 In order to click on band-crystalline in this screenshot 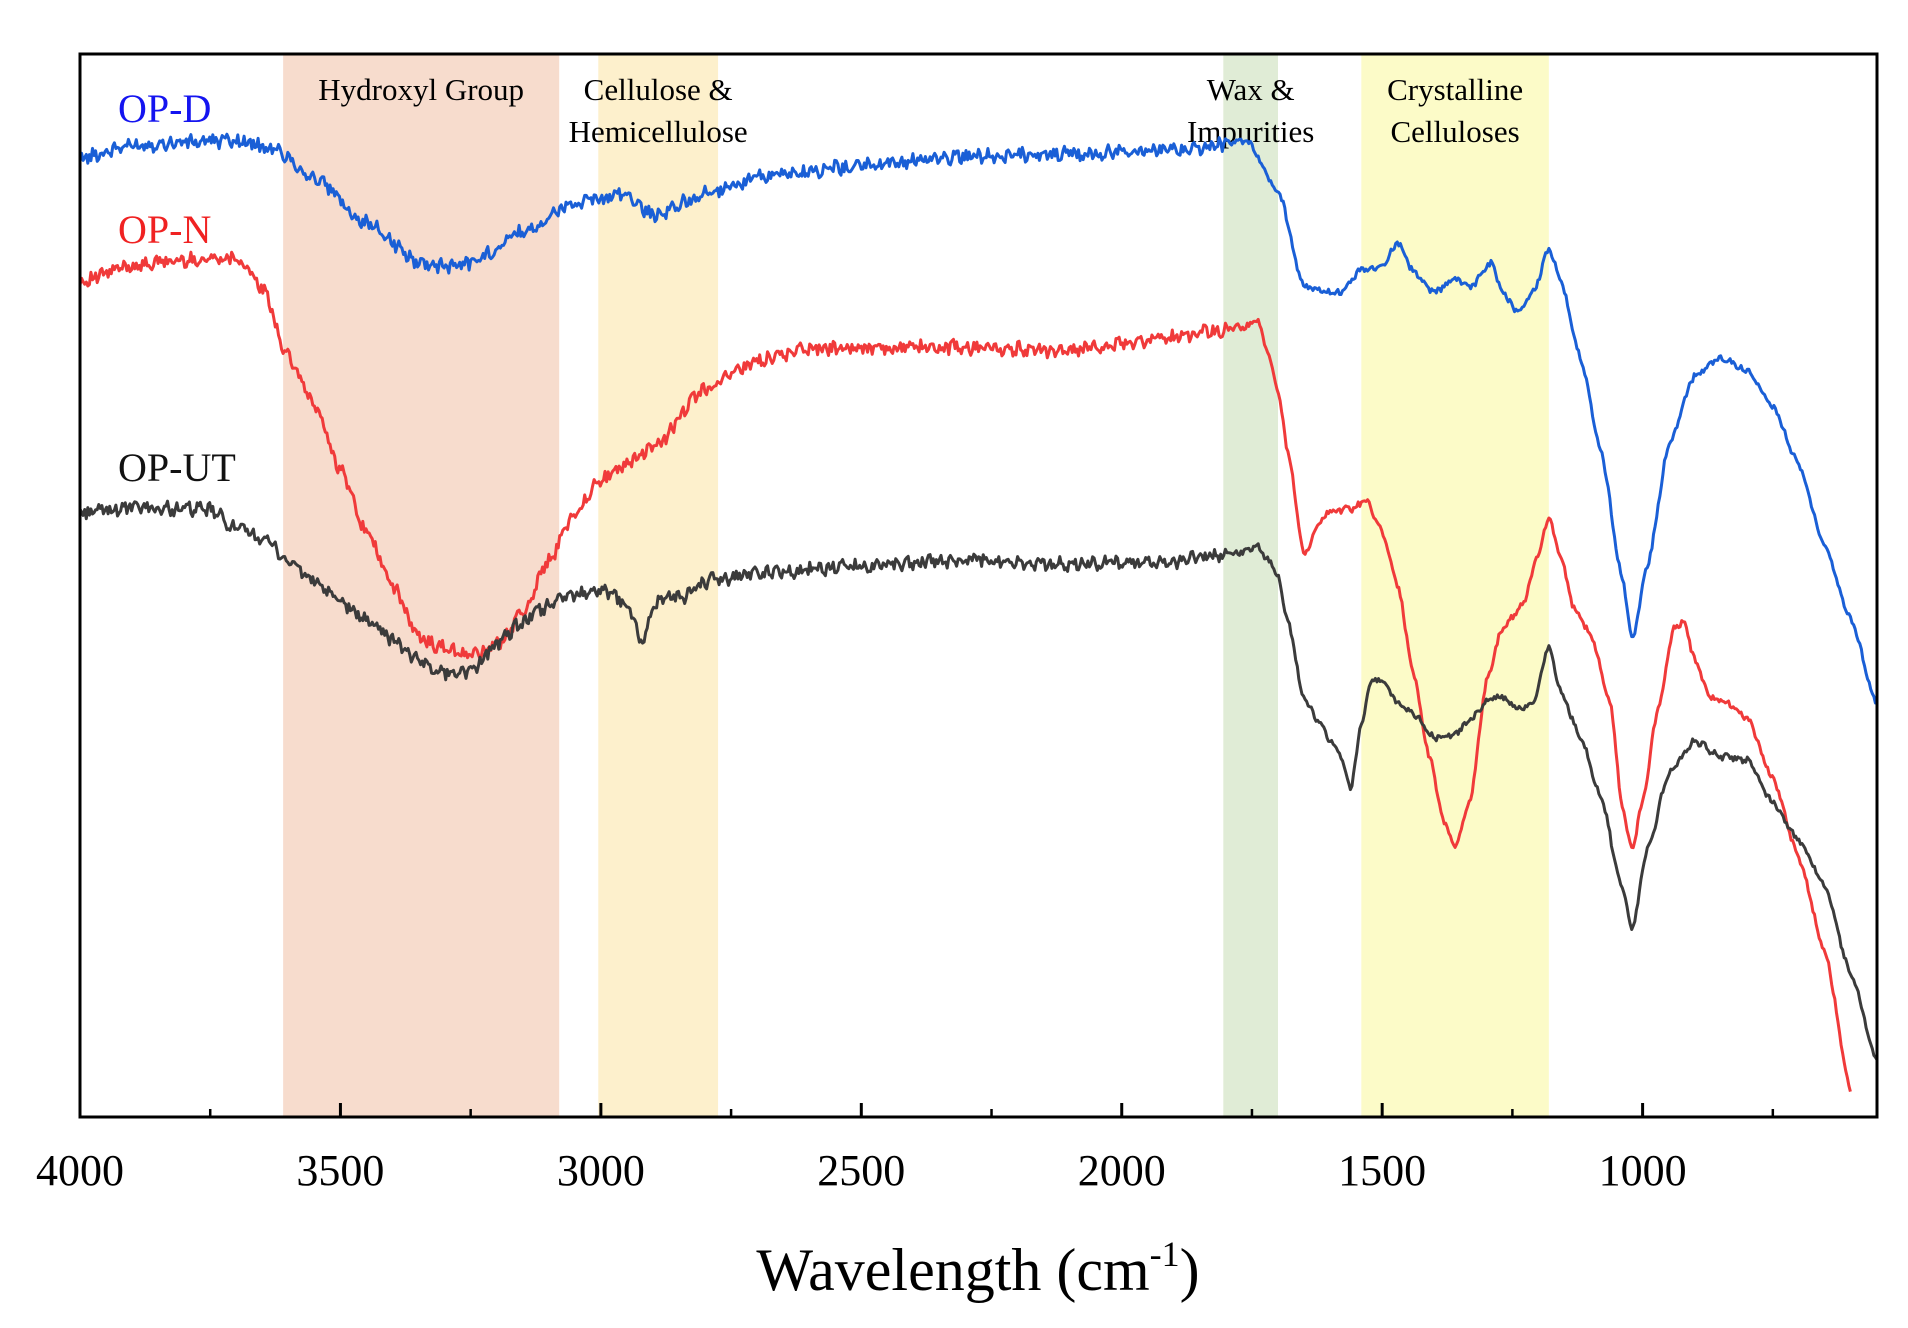, I will do `click(1455, 585)`.